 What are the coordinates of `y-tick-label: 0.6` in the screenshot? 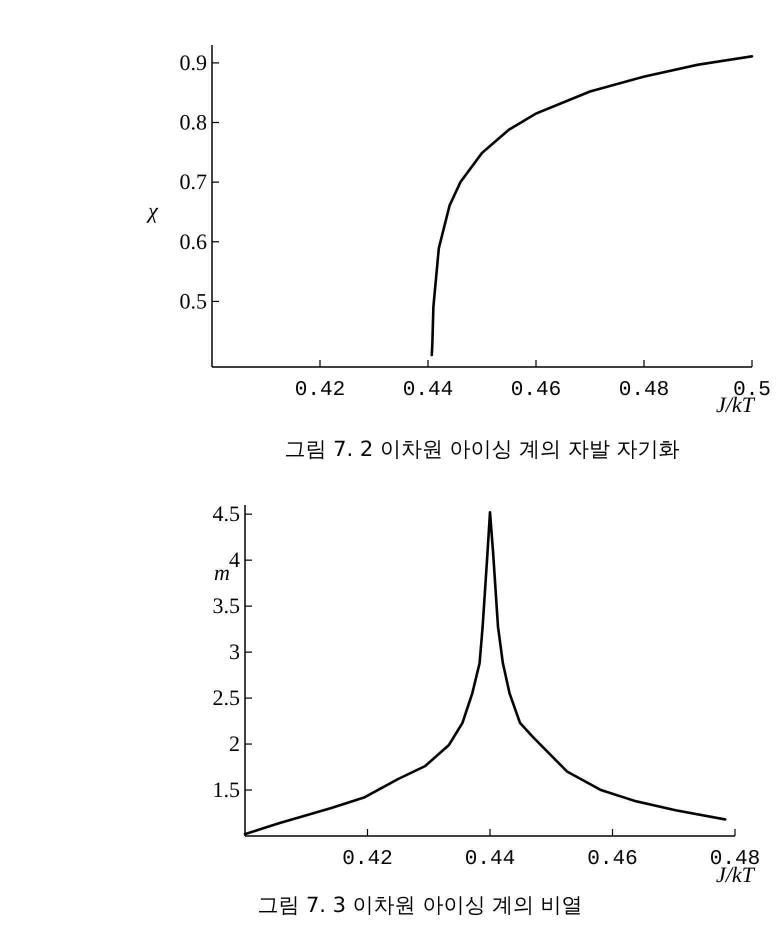 It's located at (193, 241).